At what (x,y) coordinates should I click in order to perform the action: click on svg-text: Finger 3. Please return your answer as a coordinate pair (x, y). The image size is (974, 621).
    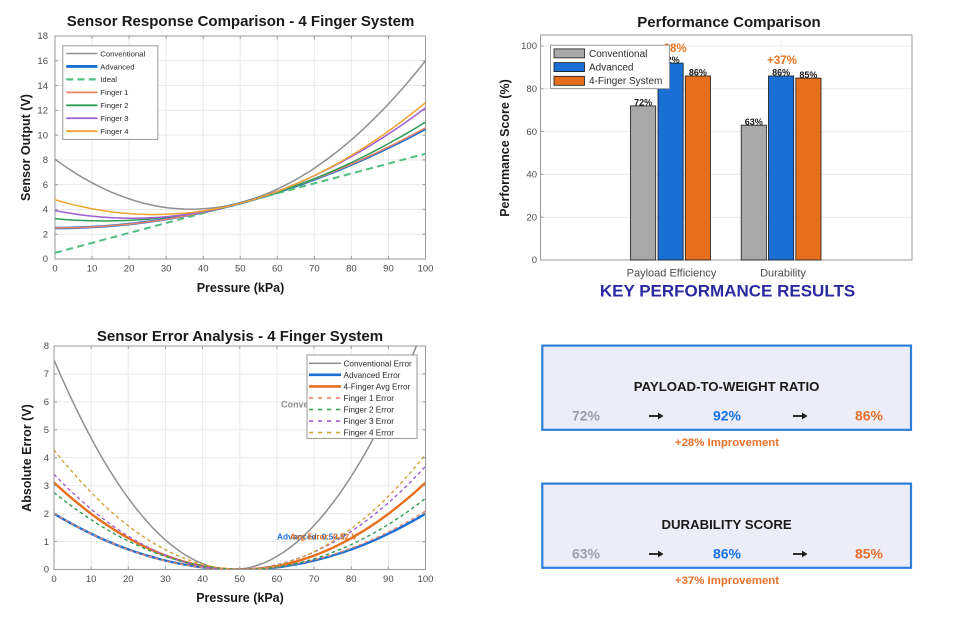
    Looking at the image, I should click on (114, 118).